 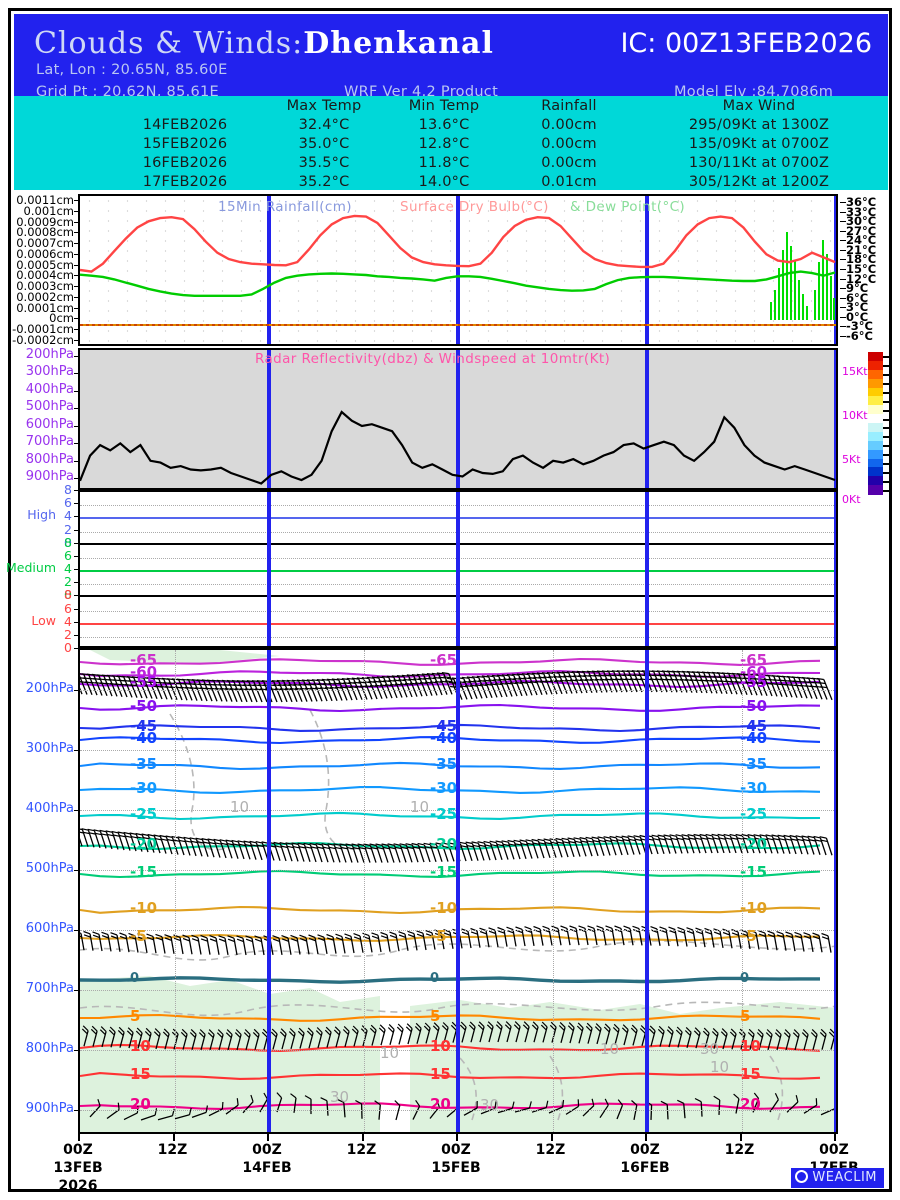 I want to click on temperature-contour--50, so click(x=450, y=708).